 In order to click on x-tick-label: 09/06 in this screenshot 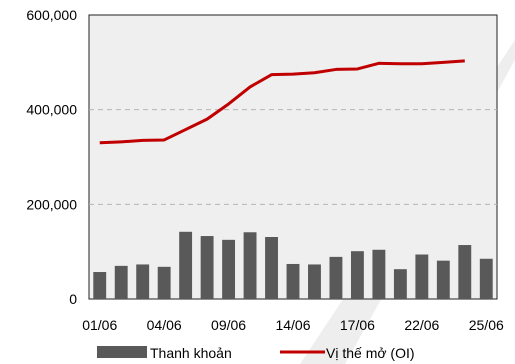, I will do `click(228, 325)`.